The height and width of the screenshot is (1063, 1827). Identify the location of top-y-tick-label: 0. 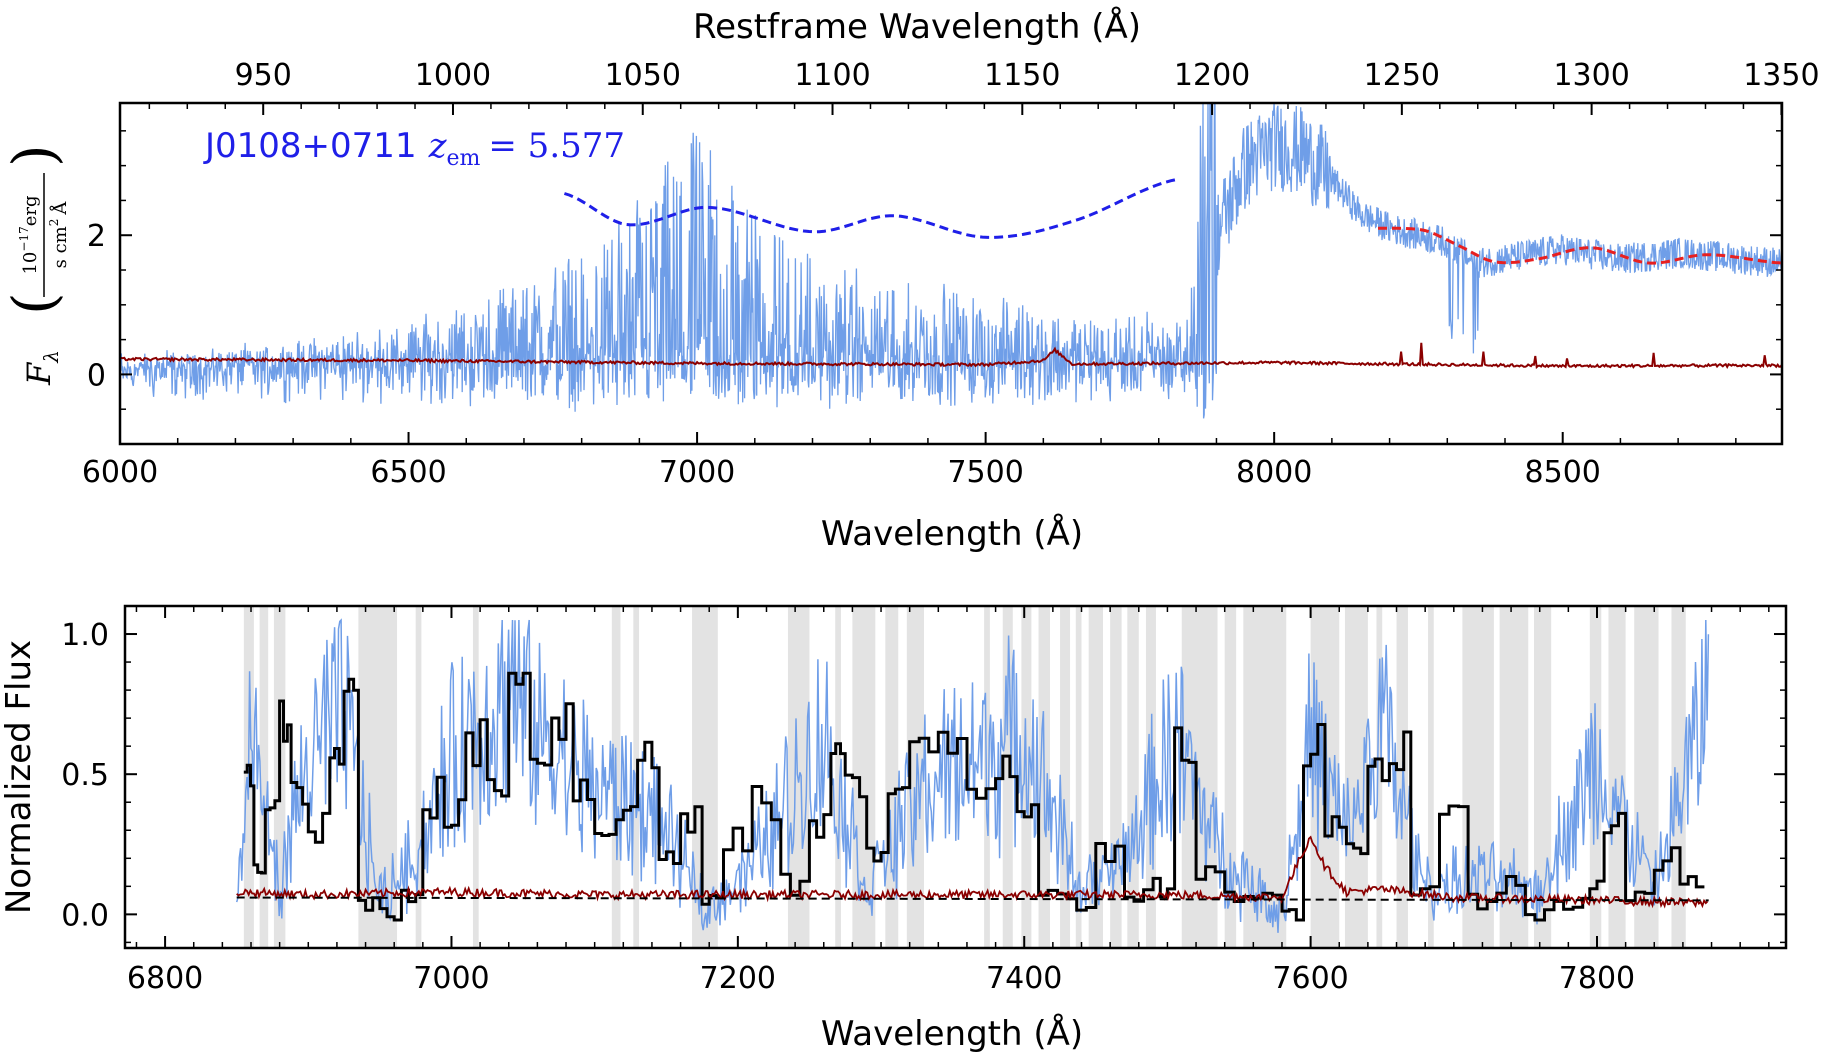
(96, 375).